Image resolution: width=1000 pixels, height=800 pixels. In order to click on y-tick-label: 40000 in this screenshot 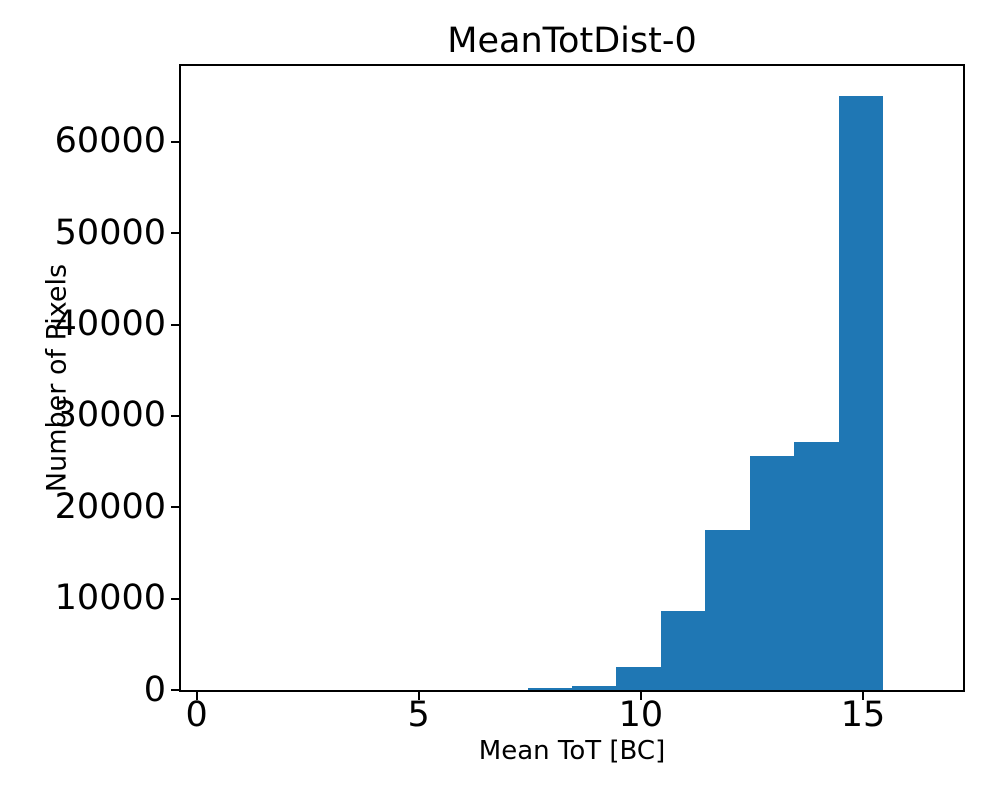, I will do `click(110, 324)`.